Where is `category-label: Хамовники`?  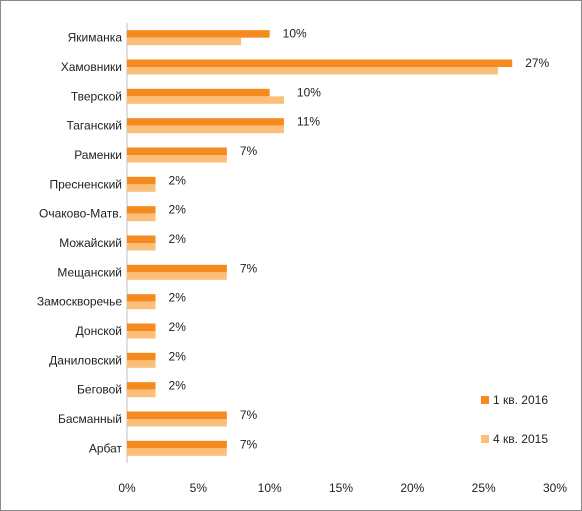
category-label: Хамовники is located at coordinates (91, 67).